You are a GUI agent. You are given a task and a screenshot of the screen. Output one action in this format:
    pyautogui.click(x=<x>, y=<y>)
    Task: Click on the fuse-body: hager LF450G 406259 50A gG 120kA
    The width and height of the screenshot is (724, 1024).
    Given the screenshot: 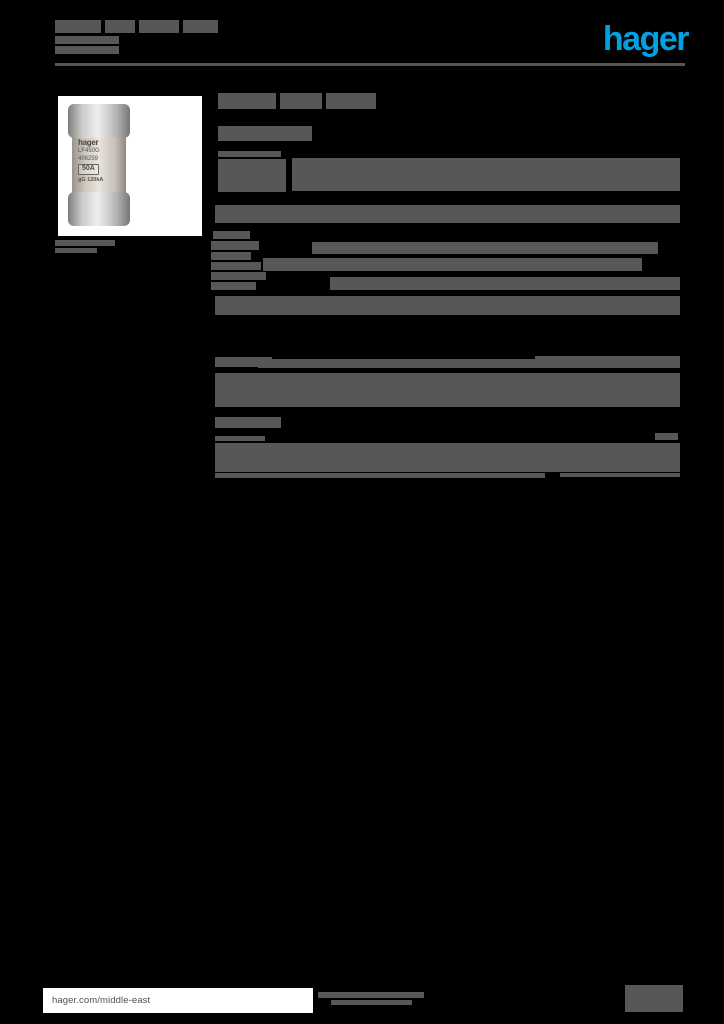 What is the action you would take?
    pyautogui.click(x=99, y=165)
    